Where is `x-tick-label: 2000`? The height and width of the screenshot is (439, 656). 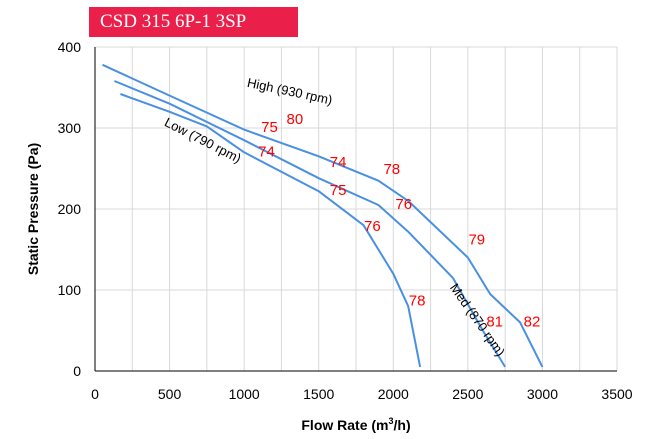 x-tick-label: 2000 is located at coordinates (393, 394).